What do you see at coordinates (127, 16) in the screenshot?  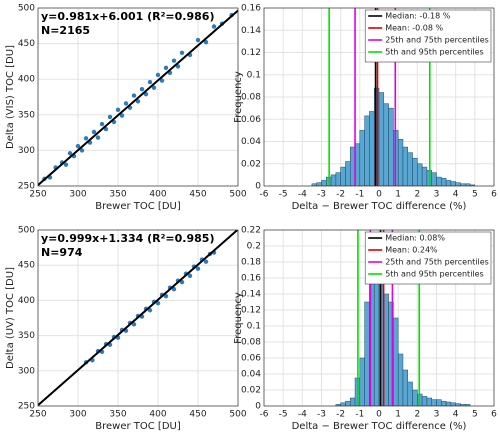 I see `annotation: y=0.981x+6.001 (R²=0.986)` at bounding box center [127, 16].